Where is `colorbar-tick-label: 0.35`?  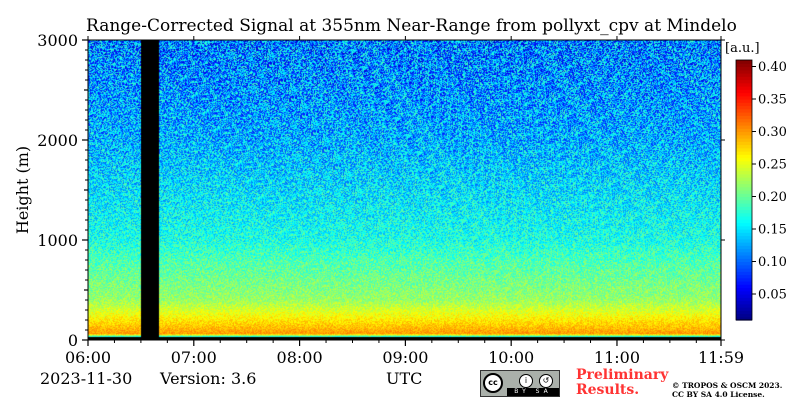 colorbar-tick-label: 0.35 is located at coordinates (772, 100).